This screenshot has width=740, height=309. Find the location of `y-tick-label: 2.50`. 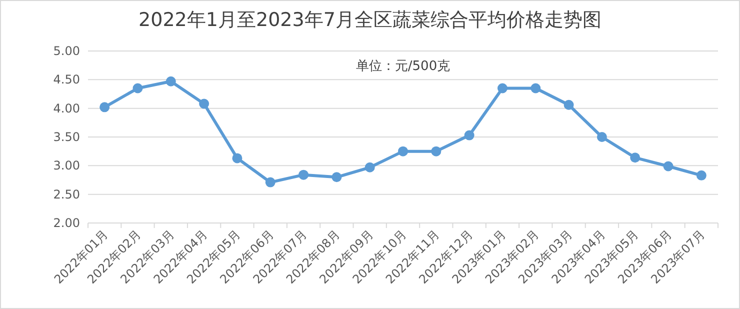

y-tick-label: 2.50 is located at coordinates (66, 194).